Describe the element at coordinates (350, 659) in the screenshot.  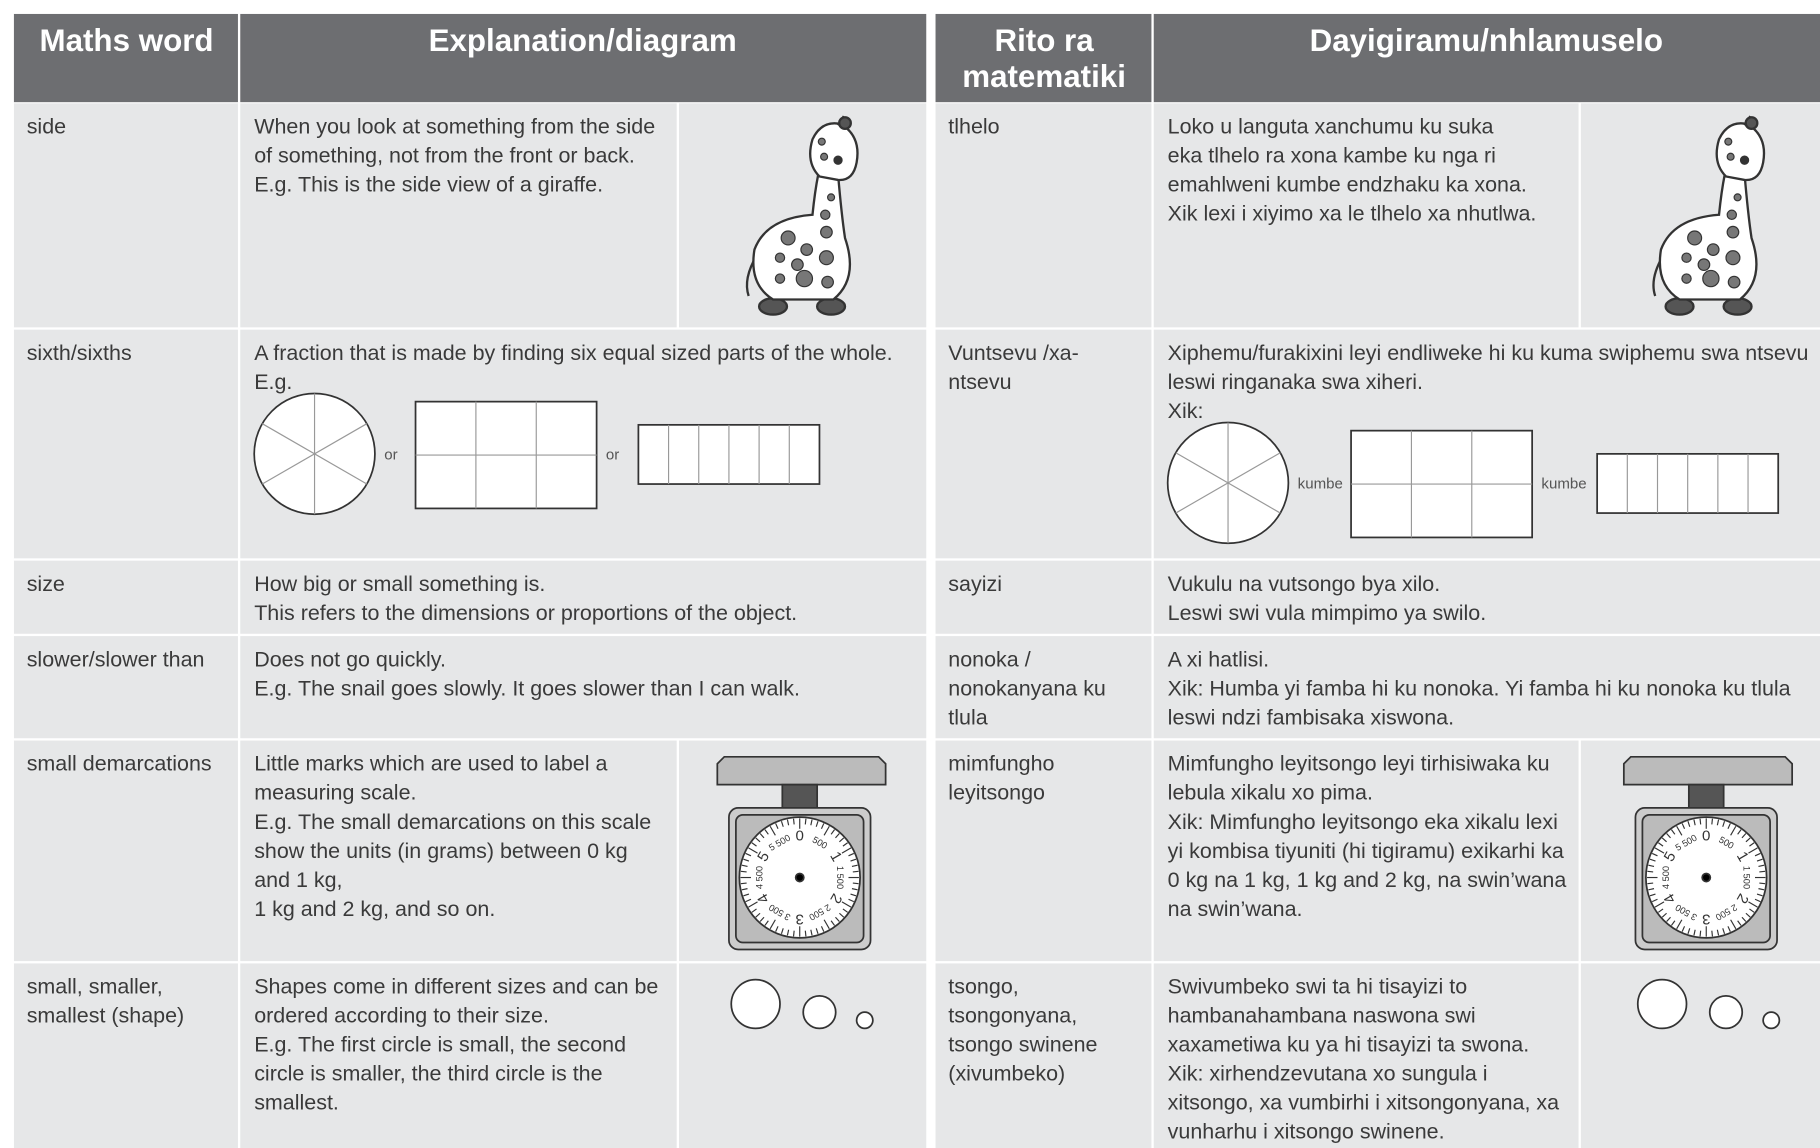
I see `explanation: Does not go quickly.` at that location.